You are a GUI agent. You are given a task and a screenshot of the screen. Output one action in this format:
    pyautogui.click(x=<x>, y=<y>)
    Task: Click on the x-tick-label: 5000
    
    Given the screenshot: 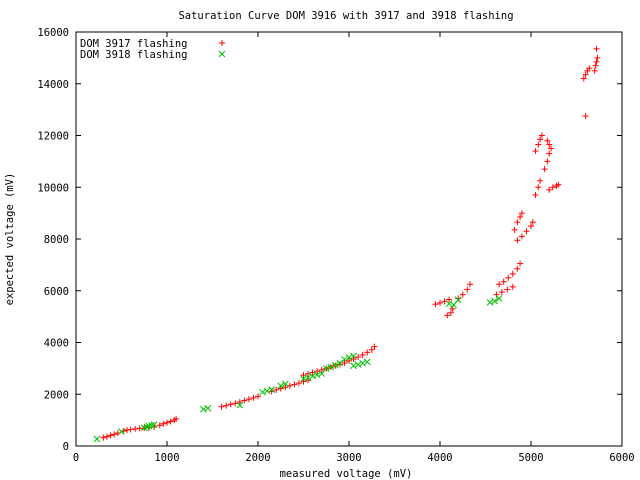 What is the action you would take?
    pyautogui.click(x=530, y=458)
    